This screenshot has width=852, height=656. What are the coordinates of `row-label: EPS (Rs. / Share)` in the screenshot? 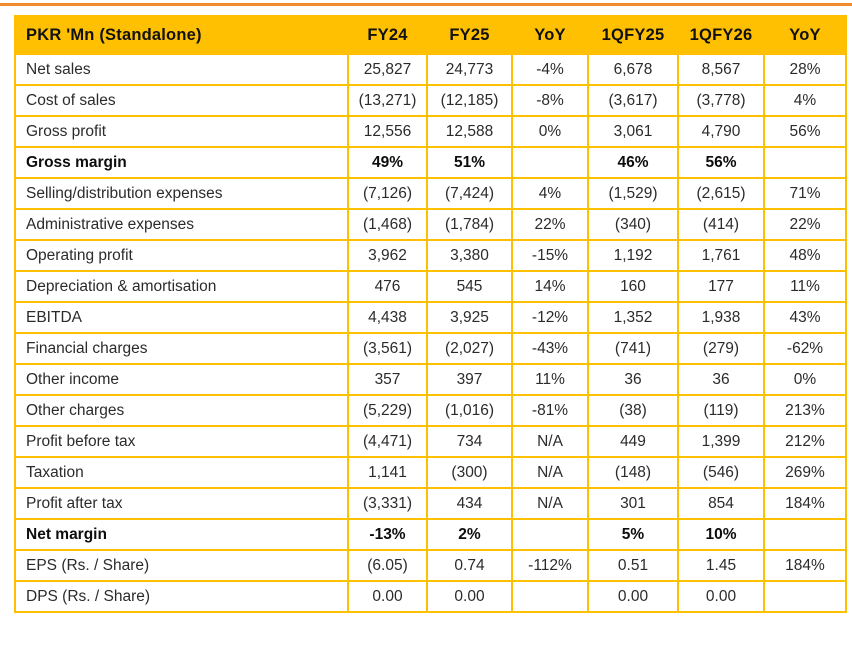 It's located at (181, 565).